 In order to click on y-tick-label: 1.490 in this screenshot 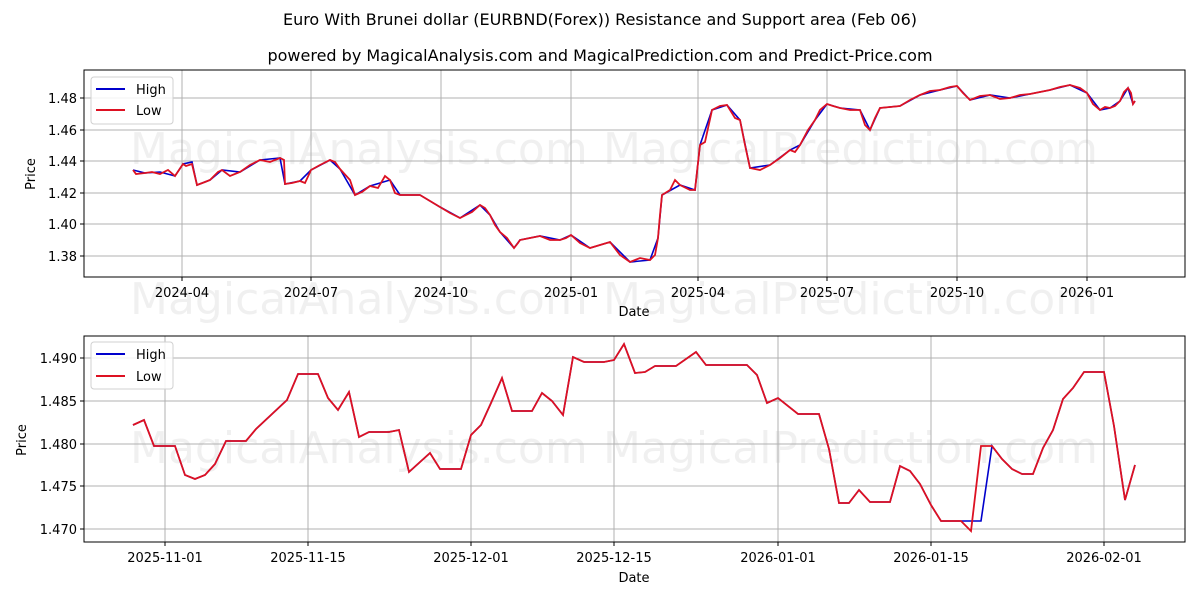, I will do `click(58, 359)`.